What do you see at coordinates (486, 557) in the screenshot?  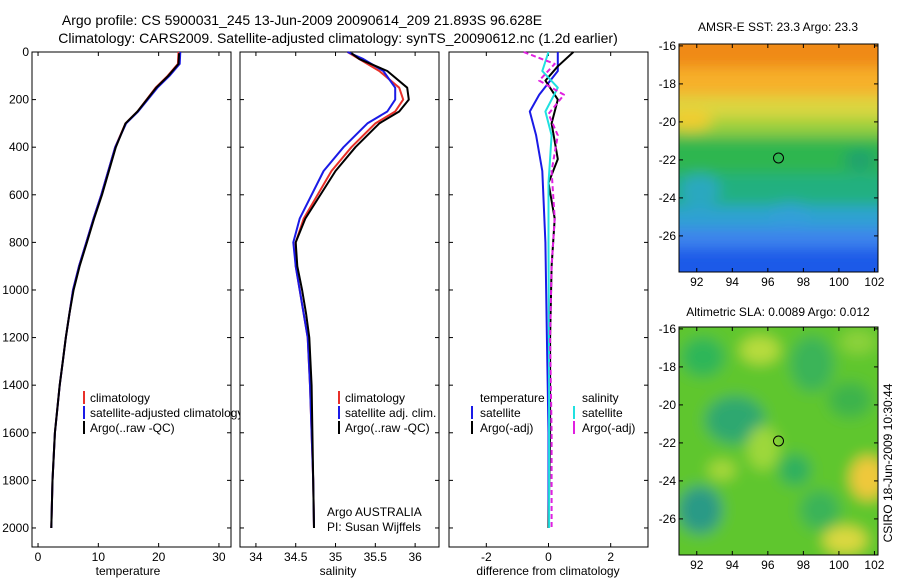 I see `x-tick-label: -2` at bounding box center [486, 557].